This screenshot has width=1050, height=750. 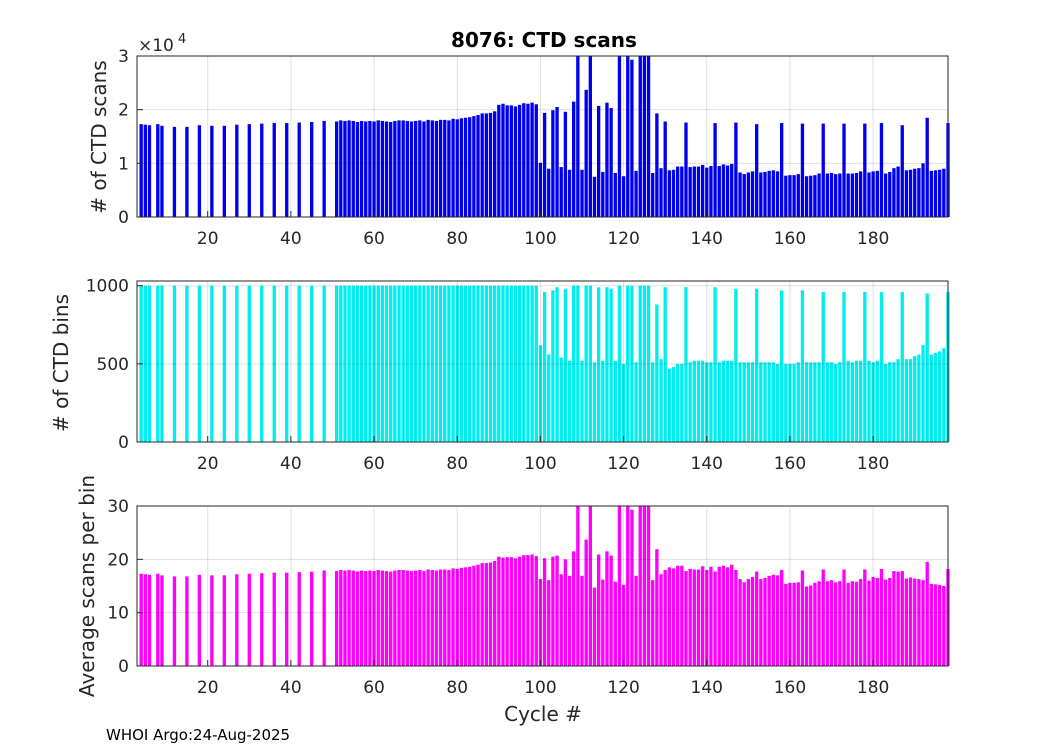 I want to click on y-tick-label: 0, so click(x=123, y=443).